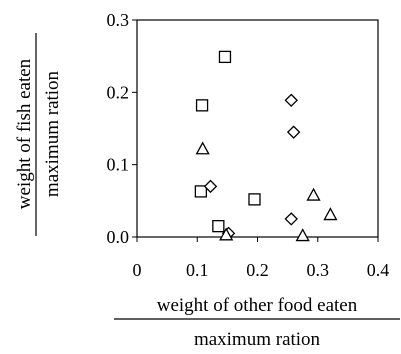 Image resolution: width=401 pixels, height=354 pixels. I want to click on x-axis-label-numerator: weight of other food eaten, so click(257, 305).